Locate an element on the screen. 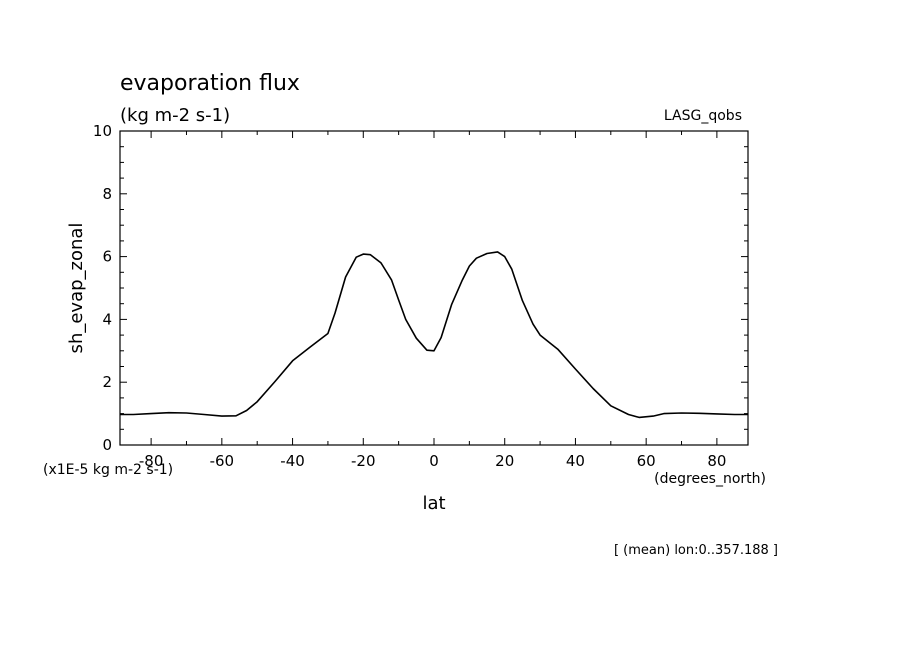 The image size is (904, 654). x-tick-label: 60 is located at coordinates (646, 461).